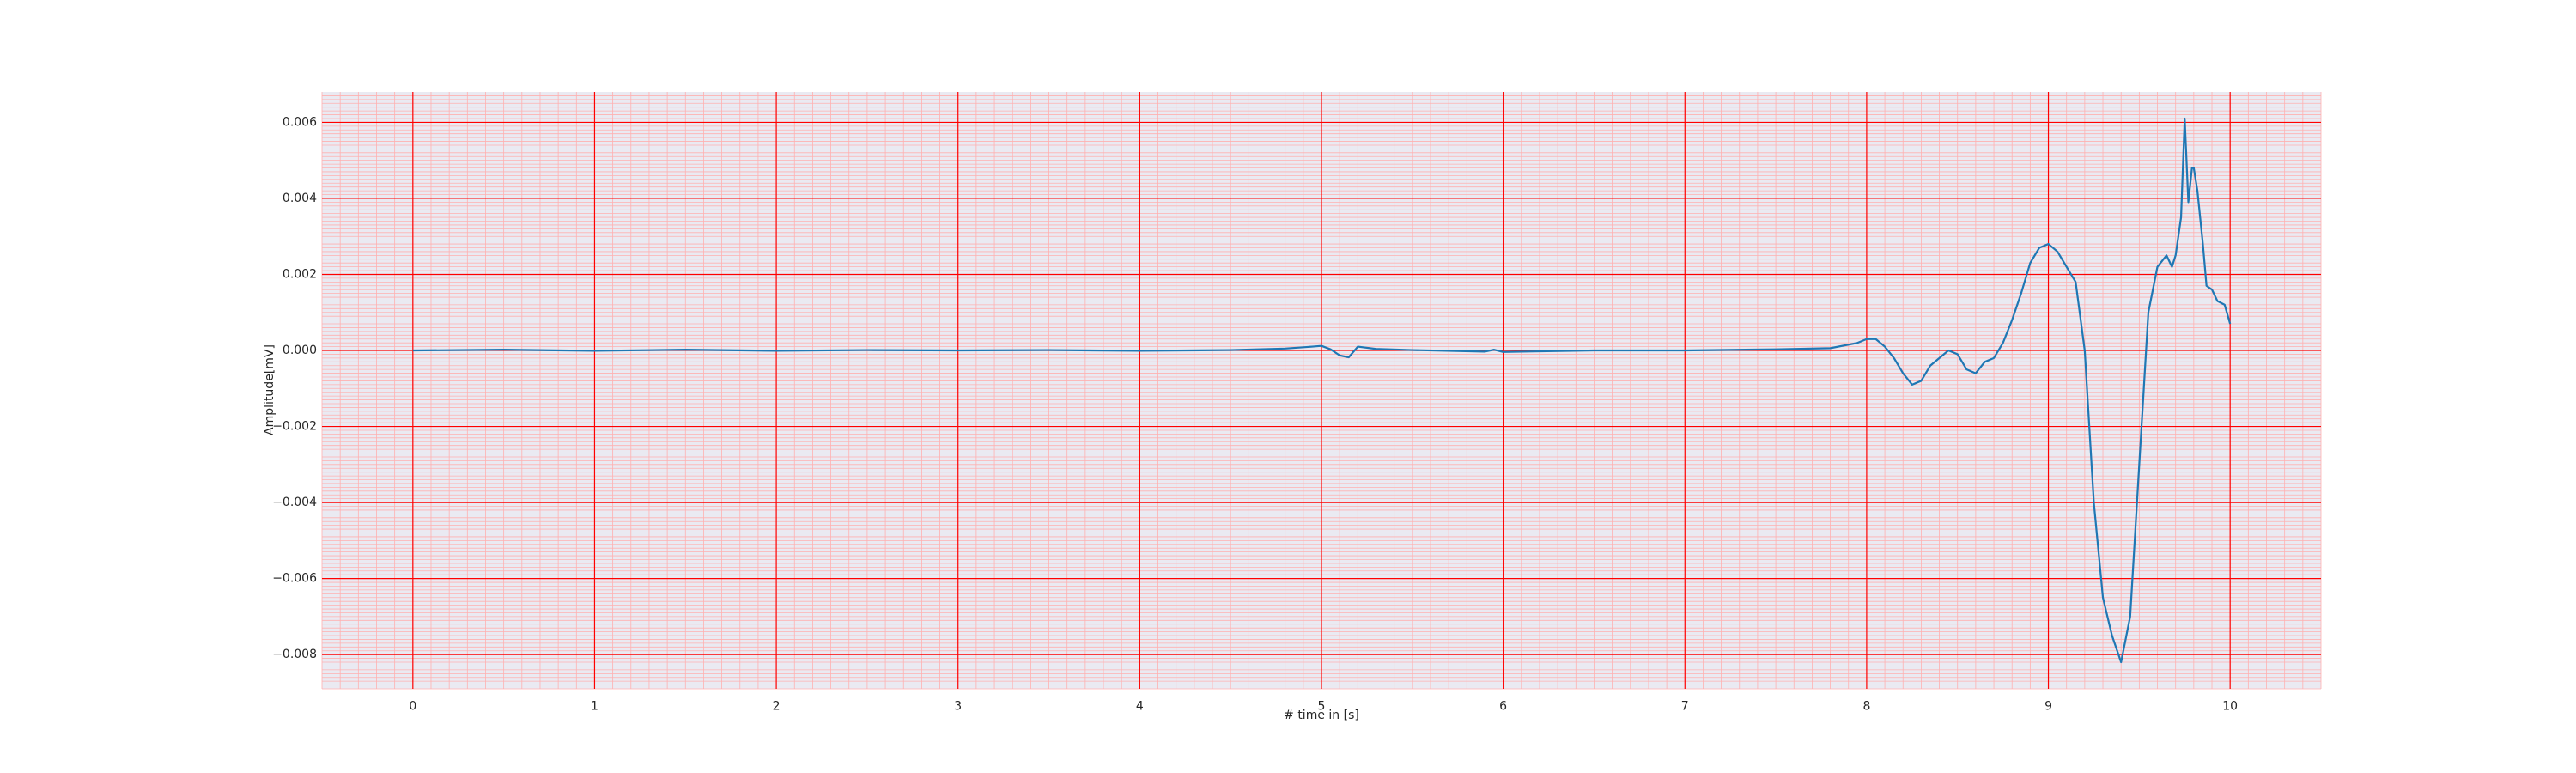 The image size is (2576, 773). Describe the element at coordinates (777, 707) in the screenshot. I see `x-tick-label: 2` at that location.